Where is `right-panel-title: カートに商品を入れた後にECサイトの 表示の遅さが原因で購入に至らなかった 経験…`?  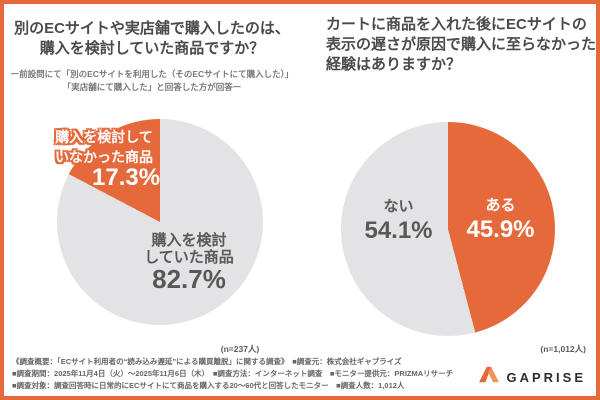
right-panel-title: カートに商品を入れた後にECサイトの 表示の遅さが原因で購入に至らなかった 経験… is located at coordinates (461, 45).